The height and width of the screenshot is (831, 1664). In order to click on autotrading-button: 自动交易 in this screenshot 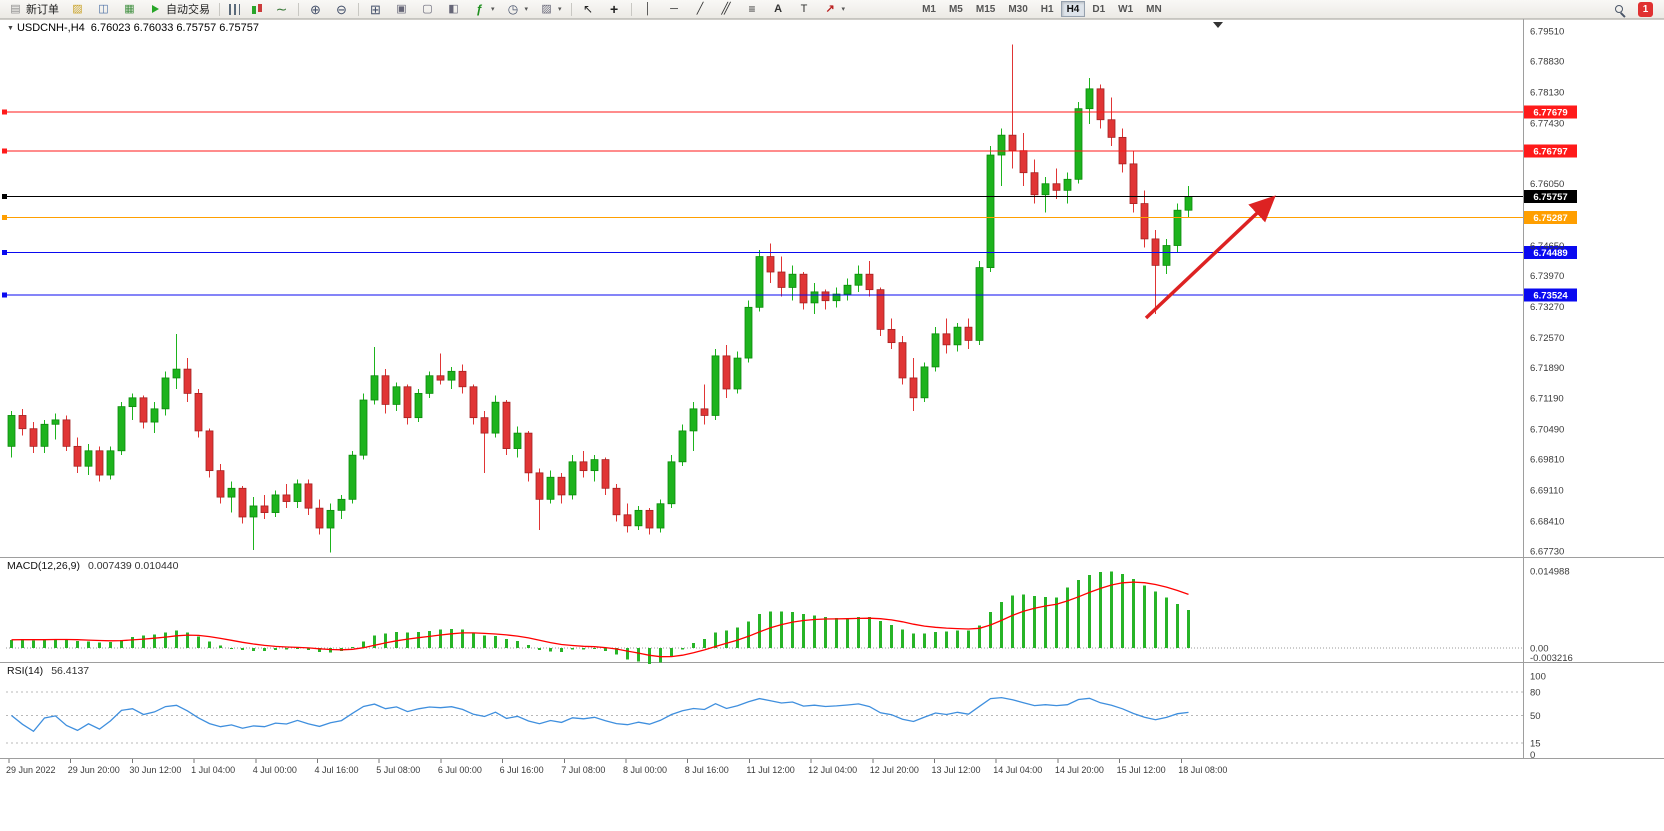, I will do `click(179, 9)`.